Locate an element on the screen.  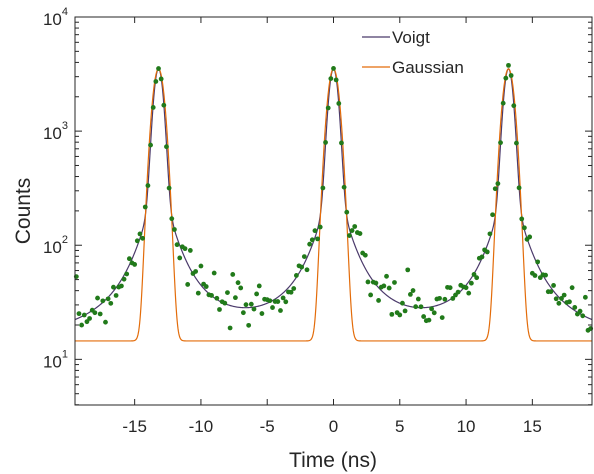
x-tick-label: 10 is located at coordinates (466, 426).